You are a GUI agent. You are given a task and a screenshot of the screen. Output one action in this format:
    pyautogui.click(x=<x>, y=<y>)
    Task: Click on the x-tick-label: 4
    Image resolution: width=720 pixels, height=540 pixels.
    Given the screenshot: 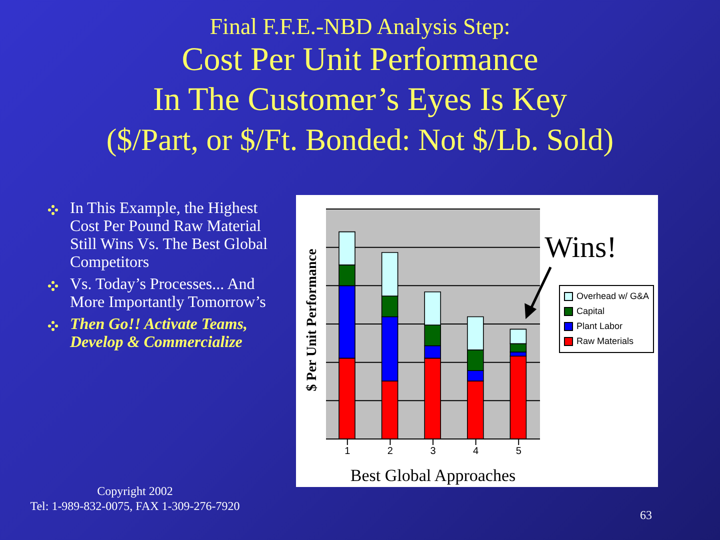 What is the action you would take?
    pyautogui.click(x=476, y=452)
    